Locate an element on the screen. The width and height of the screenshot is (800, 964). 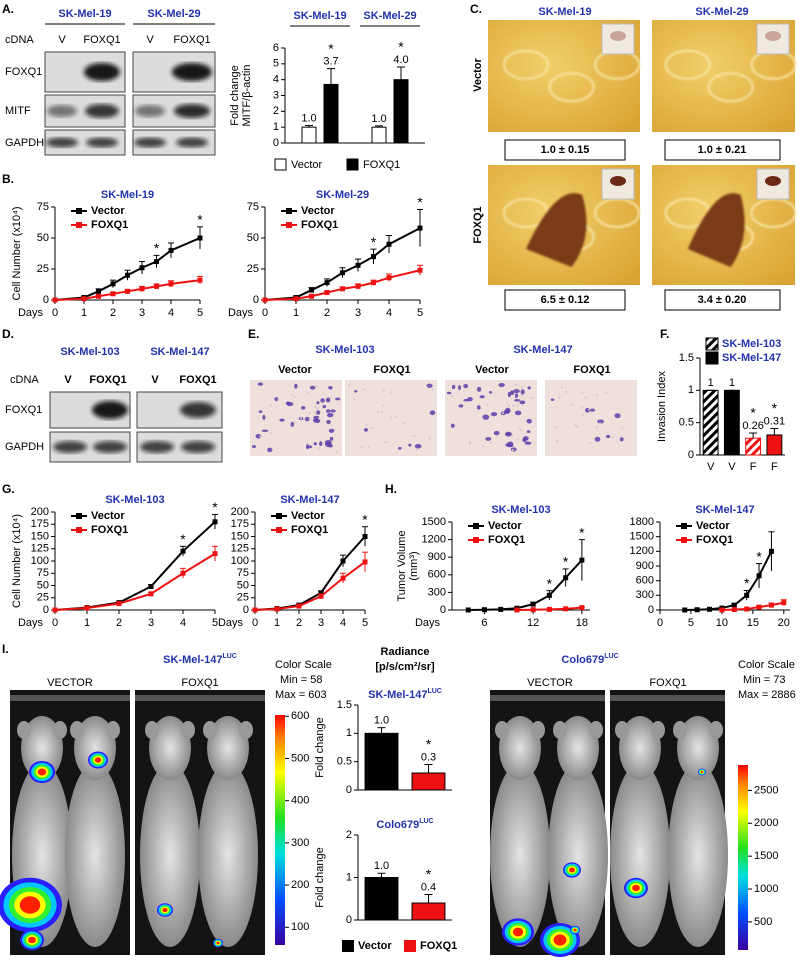
micrograph is located at coordinates (591, 418).